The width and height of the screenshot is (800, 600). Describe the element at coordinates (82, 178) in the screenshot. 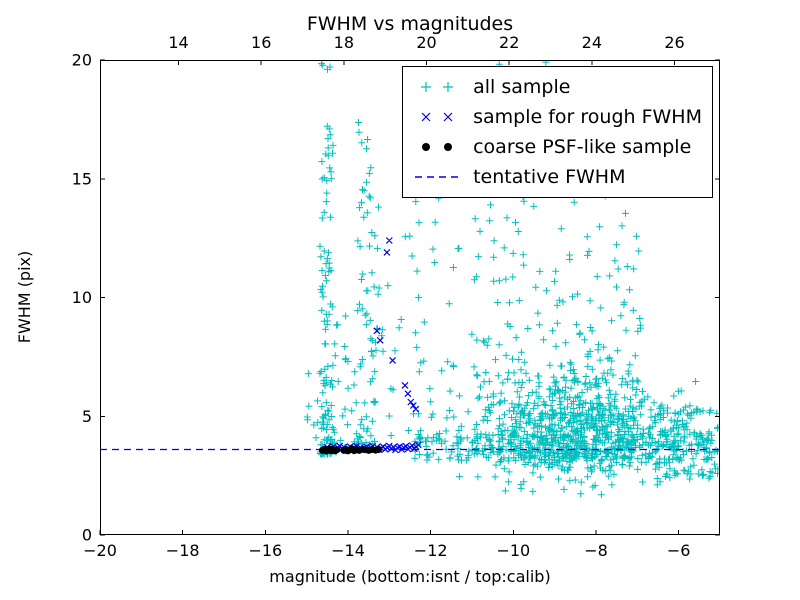

I see `y-tick-label: 15` at that location.